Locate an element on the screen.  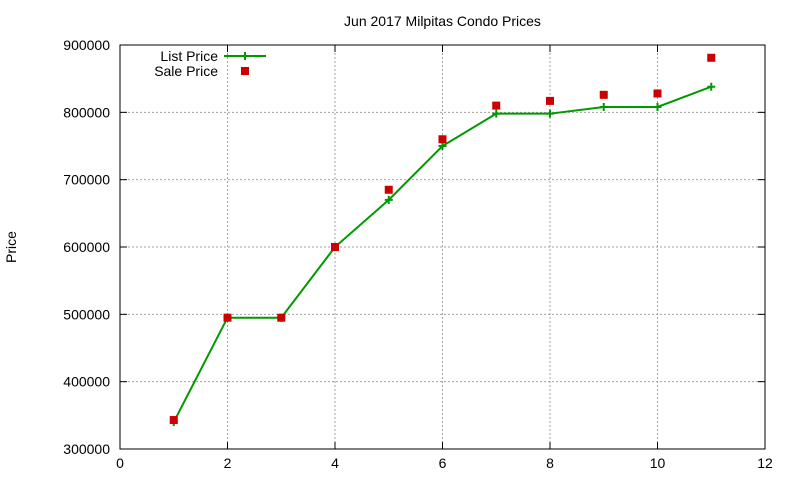
x-tick-label: 8 is located at coordinates (550, 463).